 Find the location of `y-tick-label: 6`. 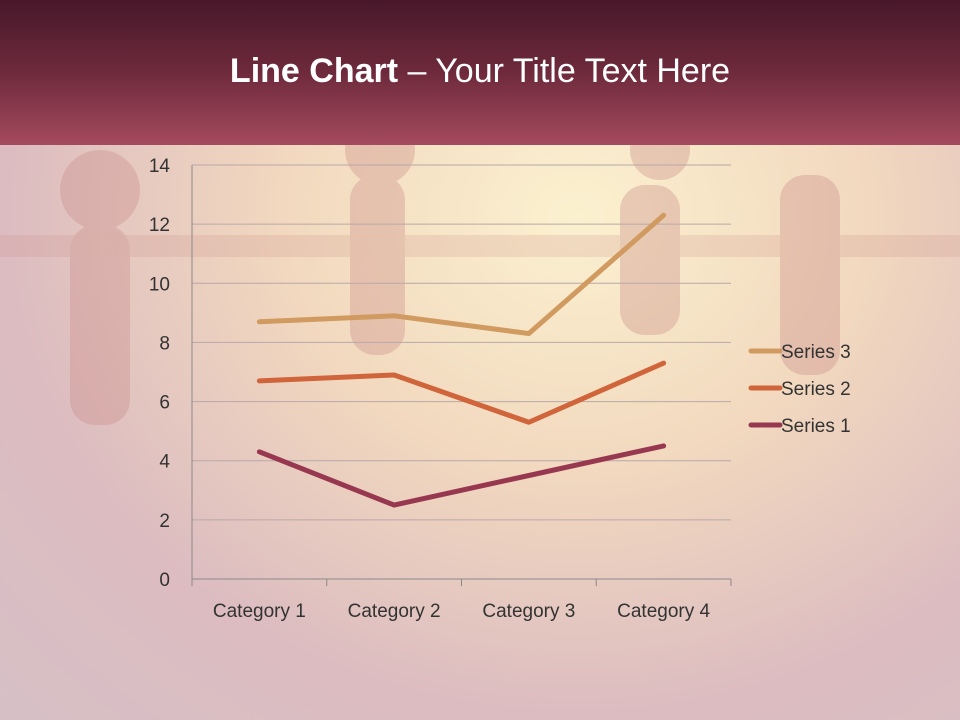

y-tick-label: 6 is located at coordinates (164, 403).